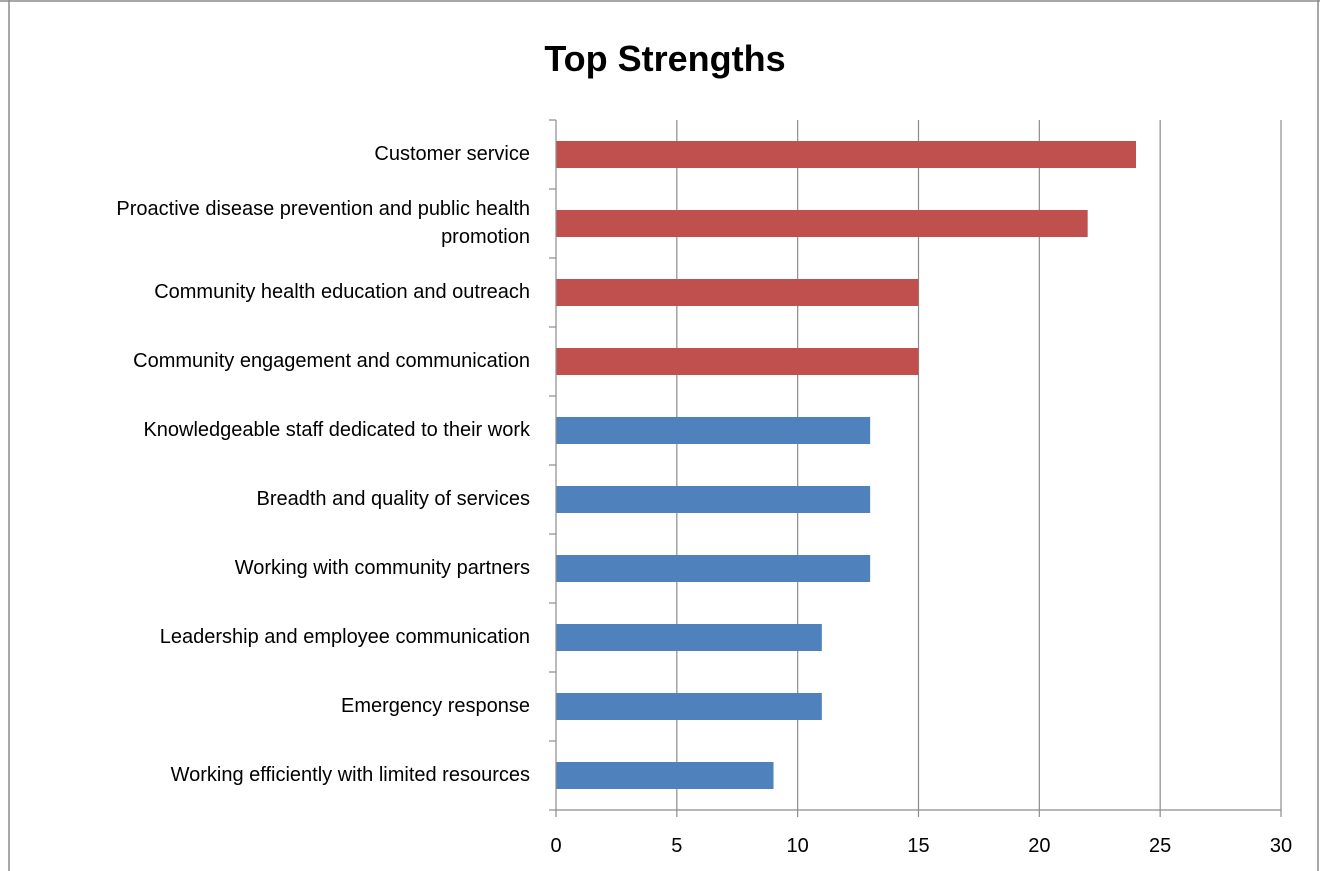 This screenshot has width=1320, height=871. Describe the element at coordinates (331, 361) in the screenshot. I see `category-label: Community engagement and communication` at that location.